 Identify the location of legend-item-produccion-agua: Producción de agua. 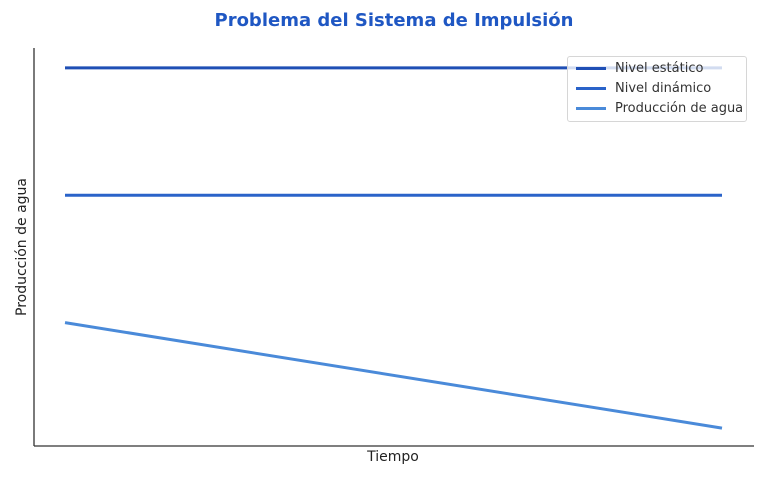
(659, 108).